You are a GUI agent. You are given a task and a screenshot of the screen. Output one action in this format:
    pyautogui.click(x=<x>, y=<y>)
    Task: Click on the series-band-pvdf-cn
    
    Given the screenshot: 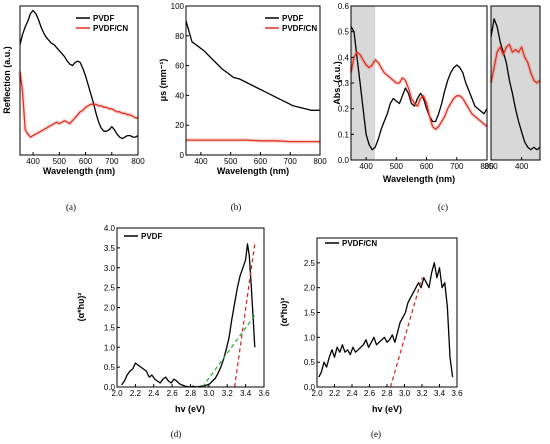 What is the action you would take?
    pyautogui.click(x=78, y=105)
    